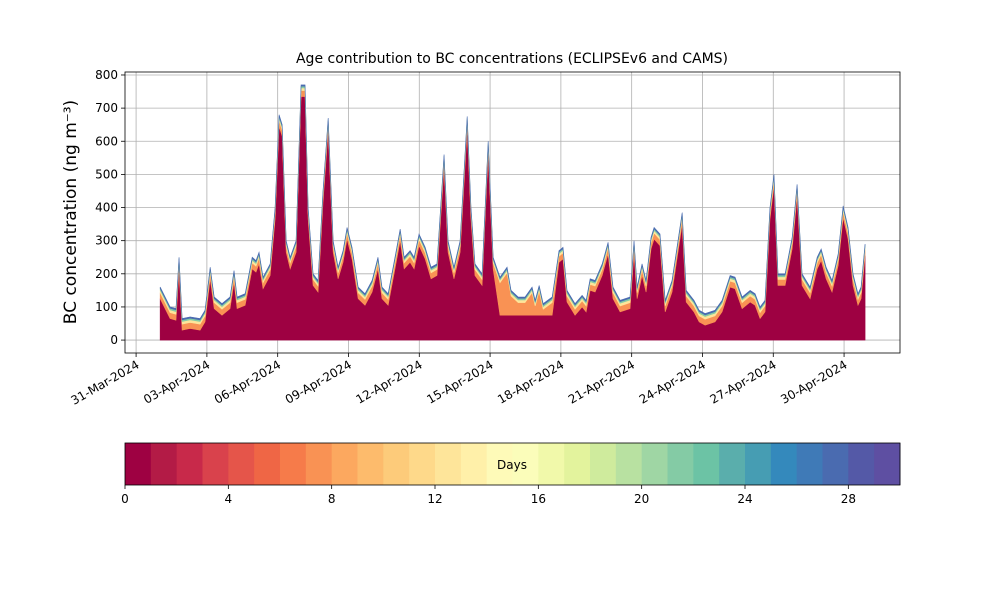 This screenshot has height=600, width=1000. What do you see at coordinates (71, 212) in the screenshot?
I see `y-axis-label: BC concentration (ng m⁻³)` at bounding box center [71, 212].